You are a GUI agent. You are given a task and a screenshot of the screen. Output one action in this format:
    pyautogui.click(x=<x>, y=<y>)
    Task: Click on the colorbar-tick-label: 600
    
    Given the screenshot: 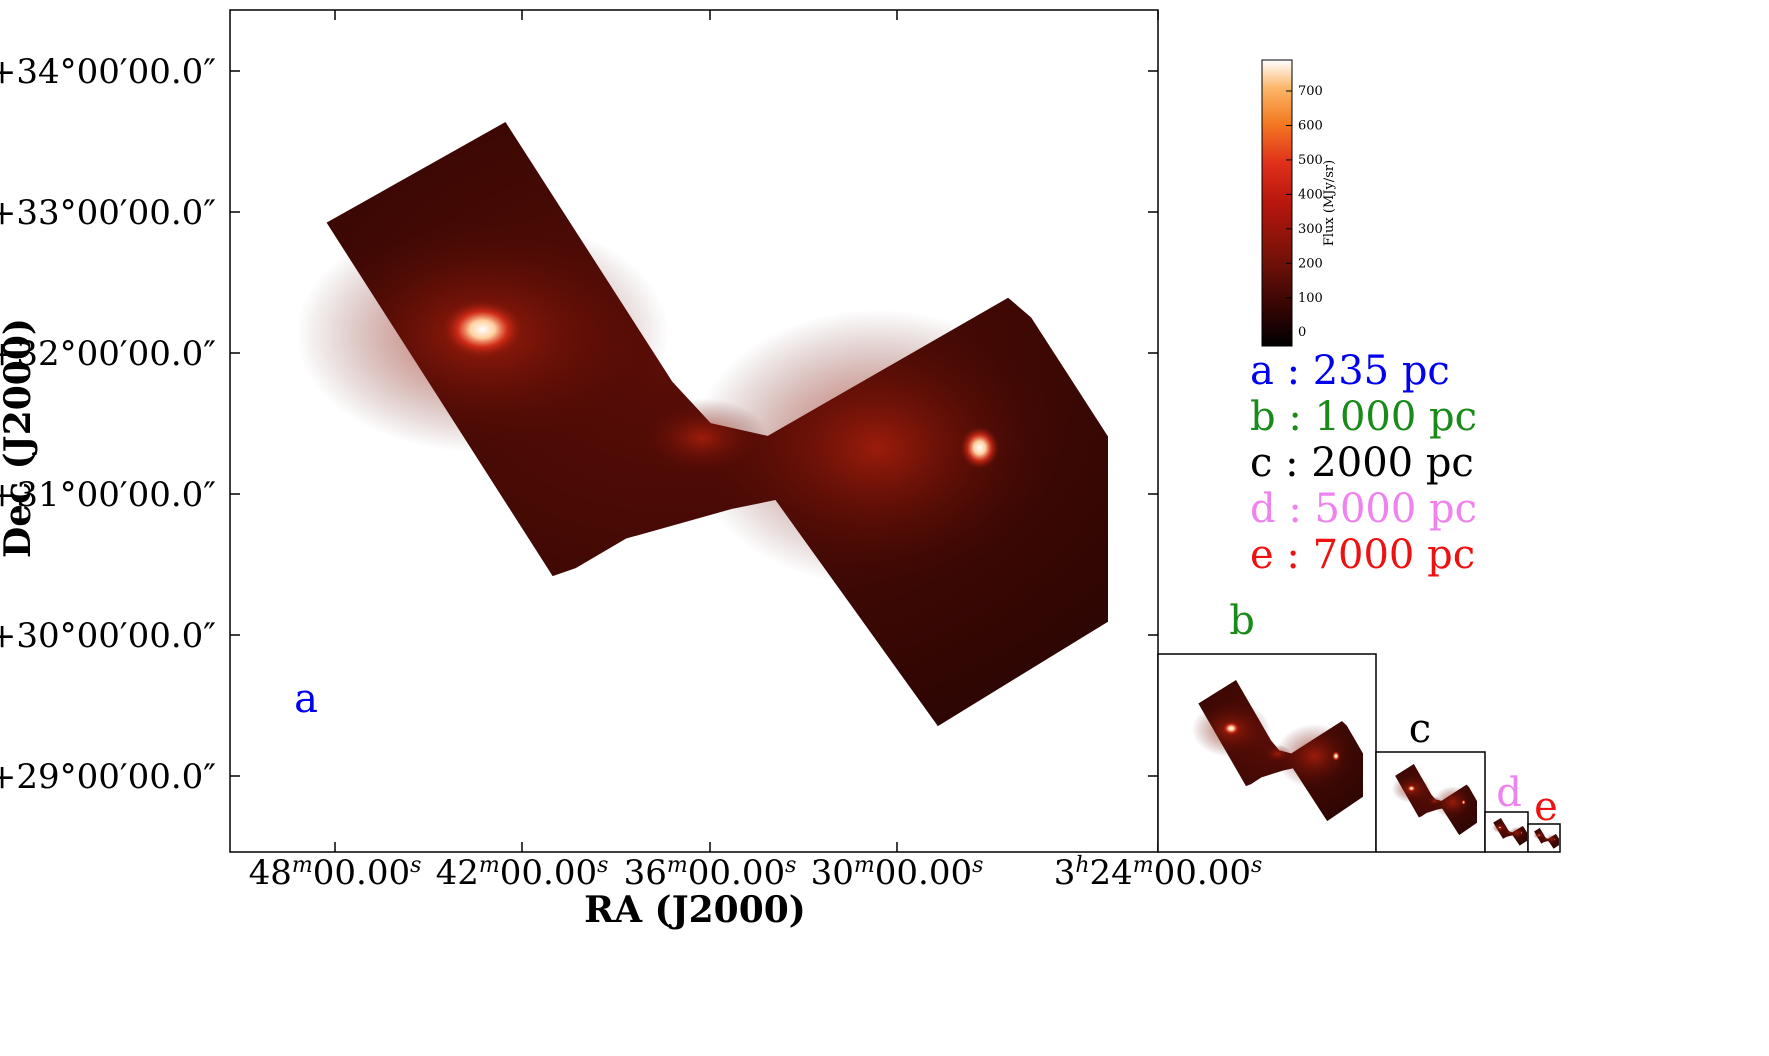 What is the action you would take?
    pyautogui.click(x=1310, y=125)
    